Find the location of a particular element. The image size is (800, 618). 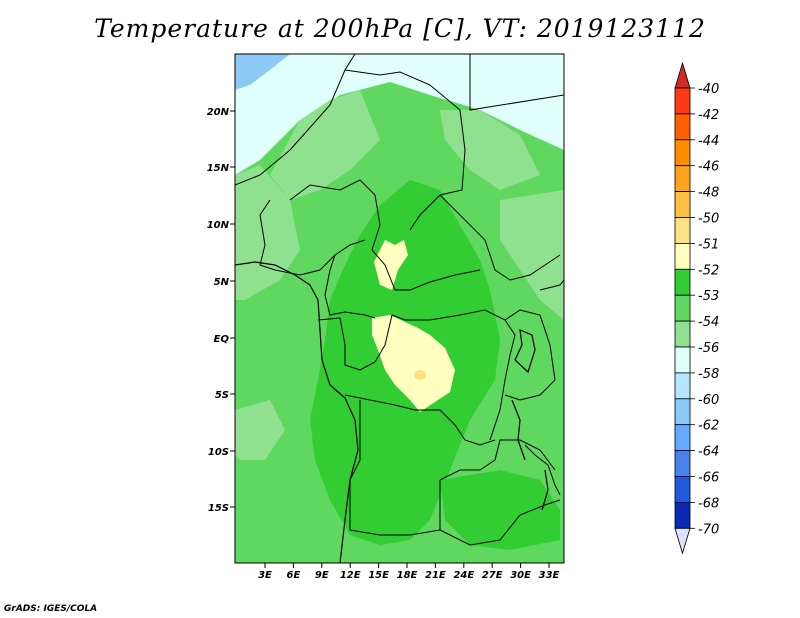

lon-label: 12E is located at coordinates (350, 575).